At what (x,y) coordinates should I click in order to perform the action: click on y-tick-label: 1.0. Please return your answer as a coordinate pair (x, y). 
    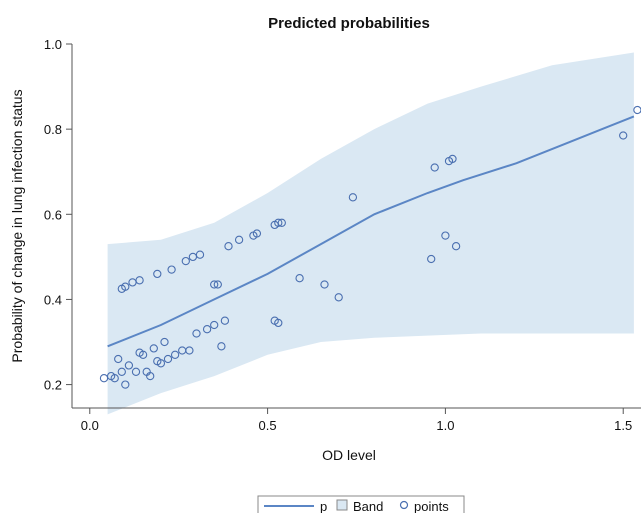
    Looking at the image, I should click on (53, 44).